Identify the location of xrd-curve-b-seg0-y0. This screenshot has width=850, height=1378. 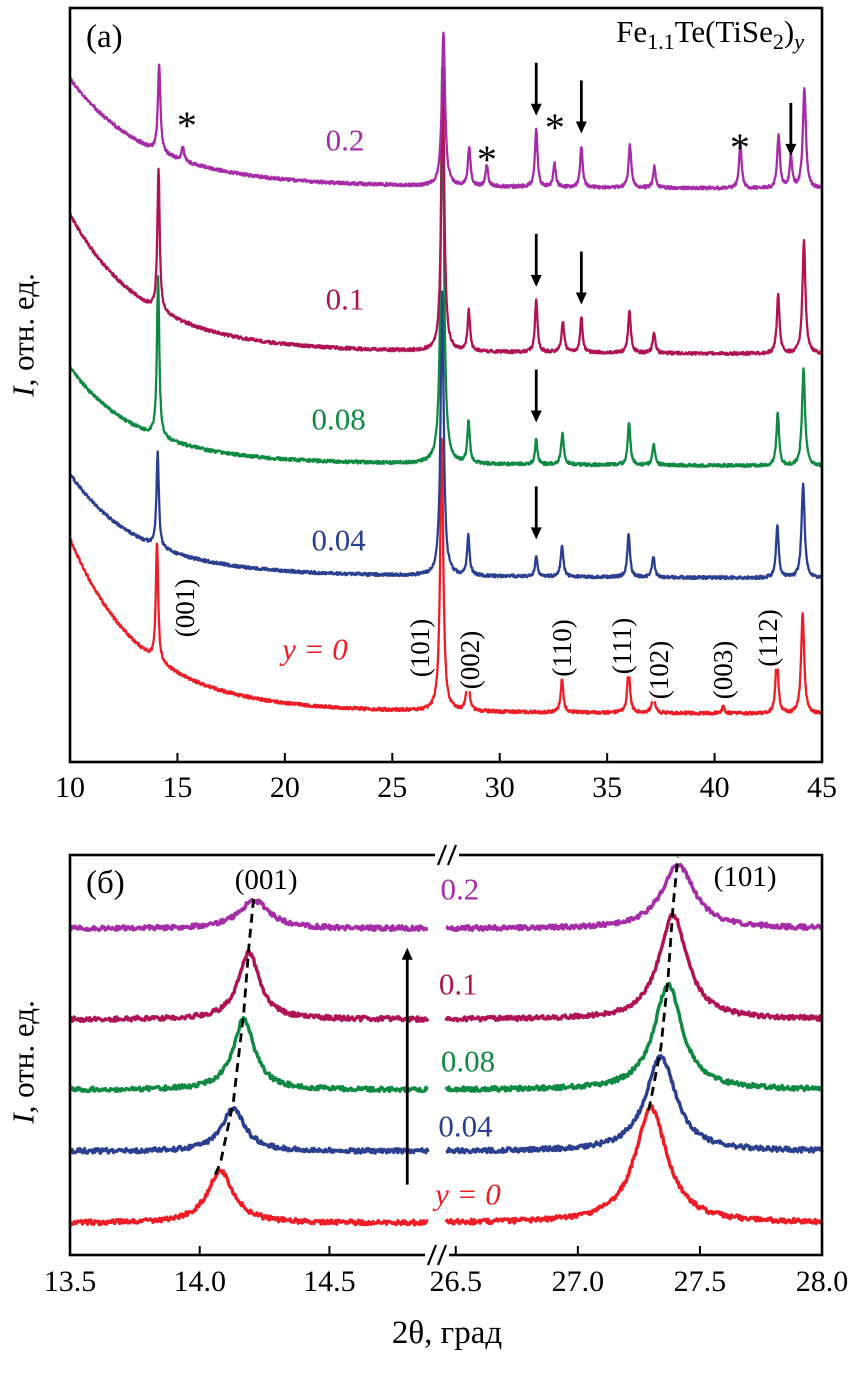
(248, 1197).